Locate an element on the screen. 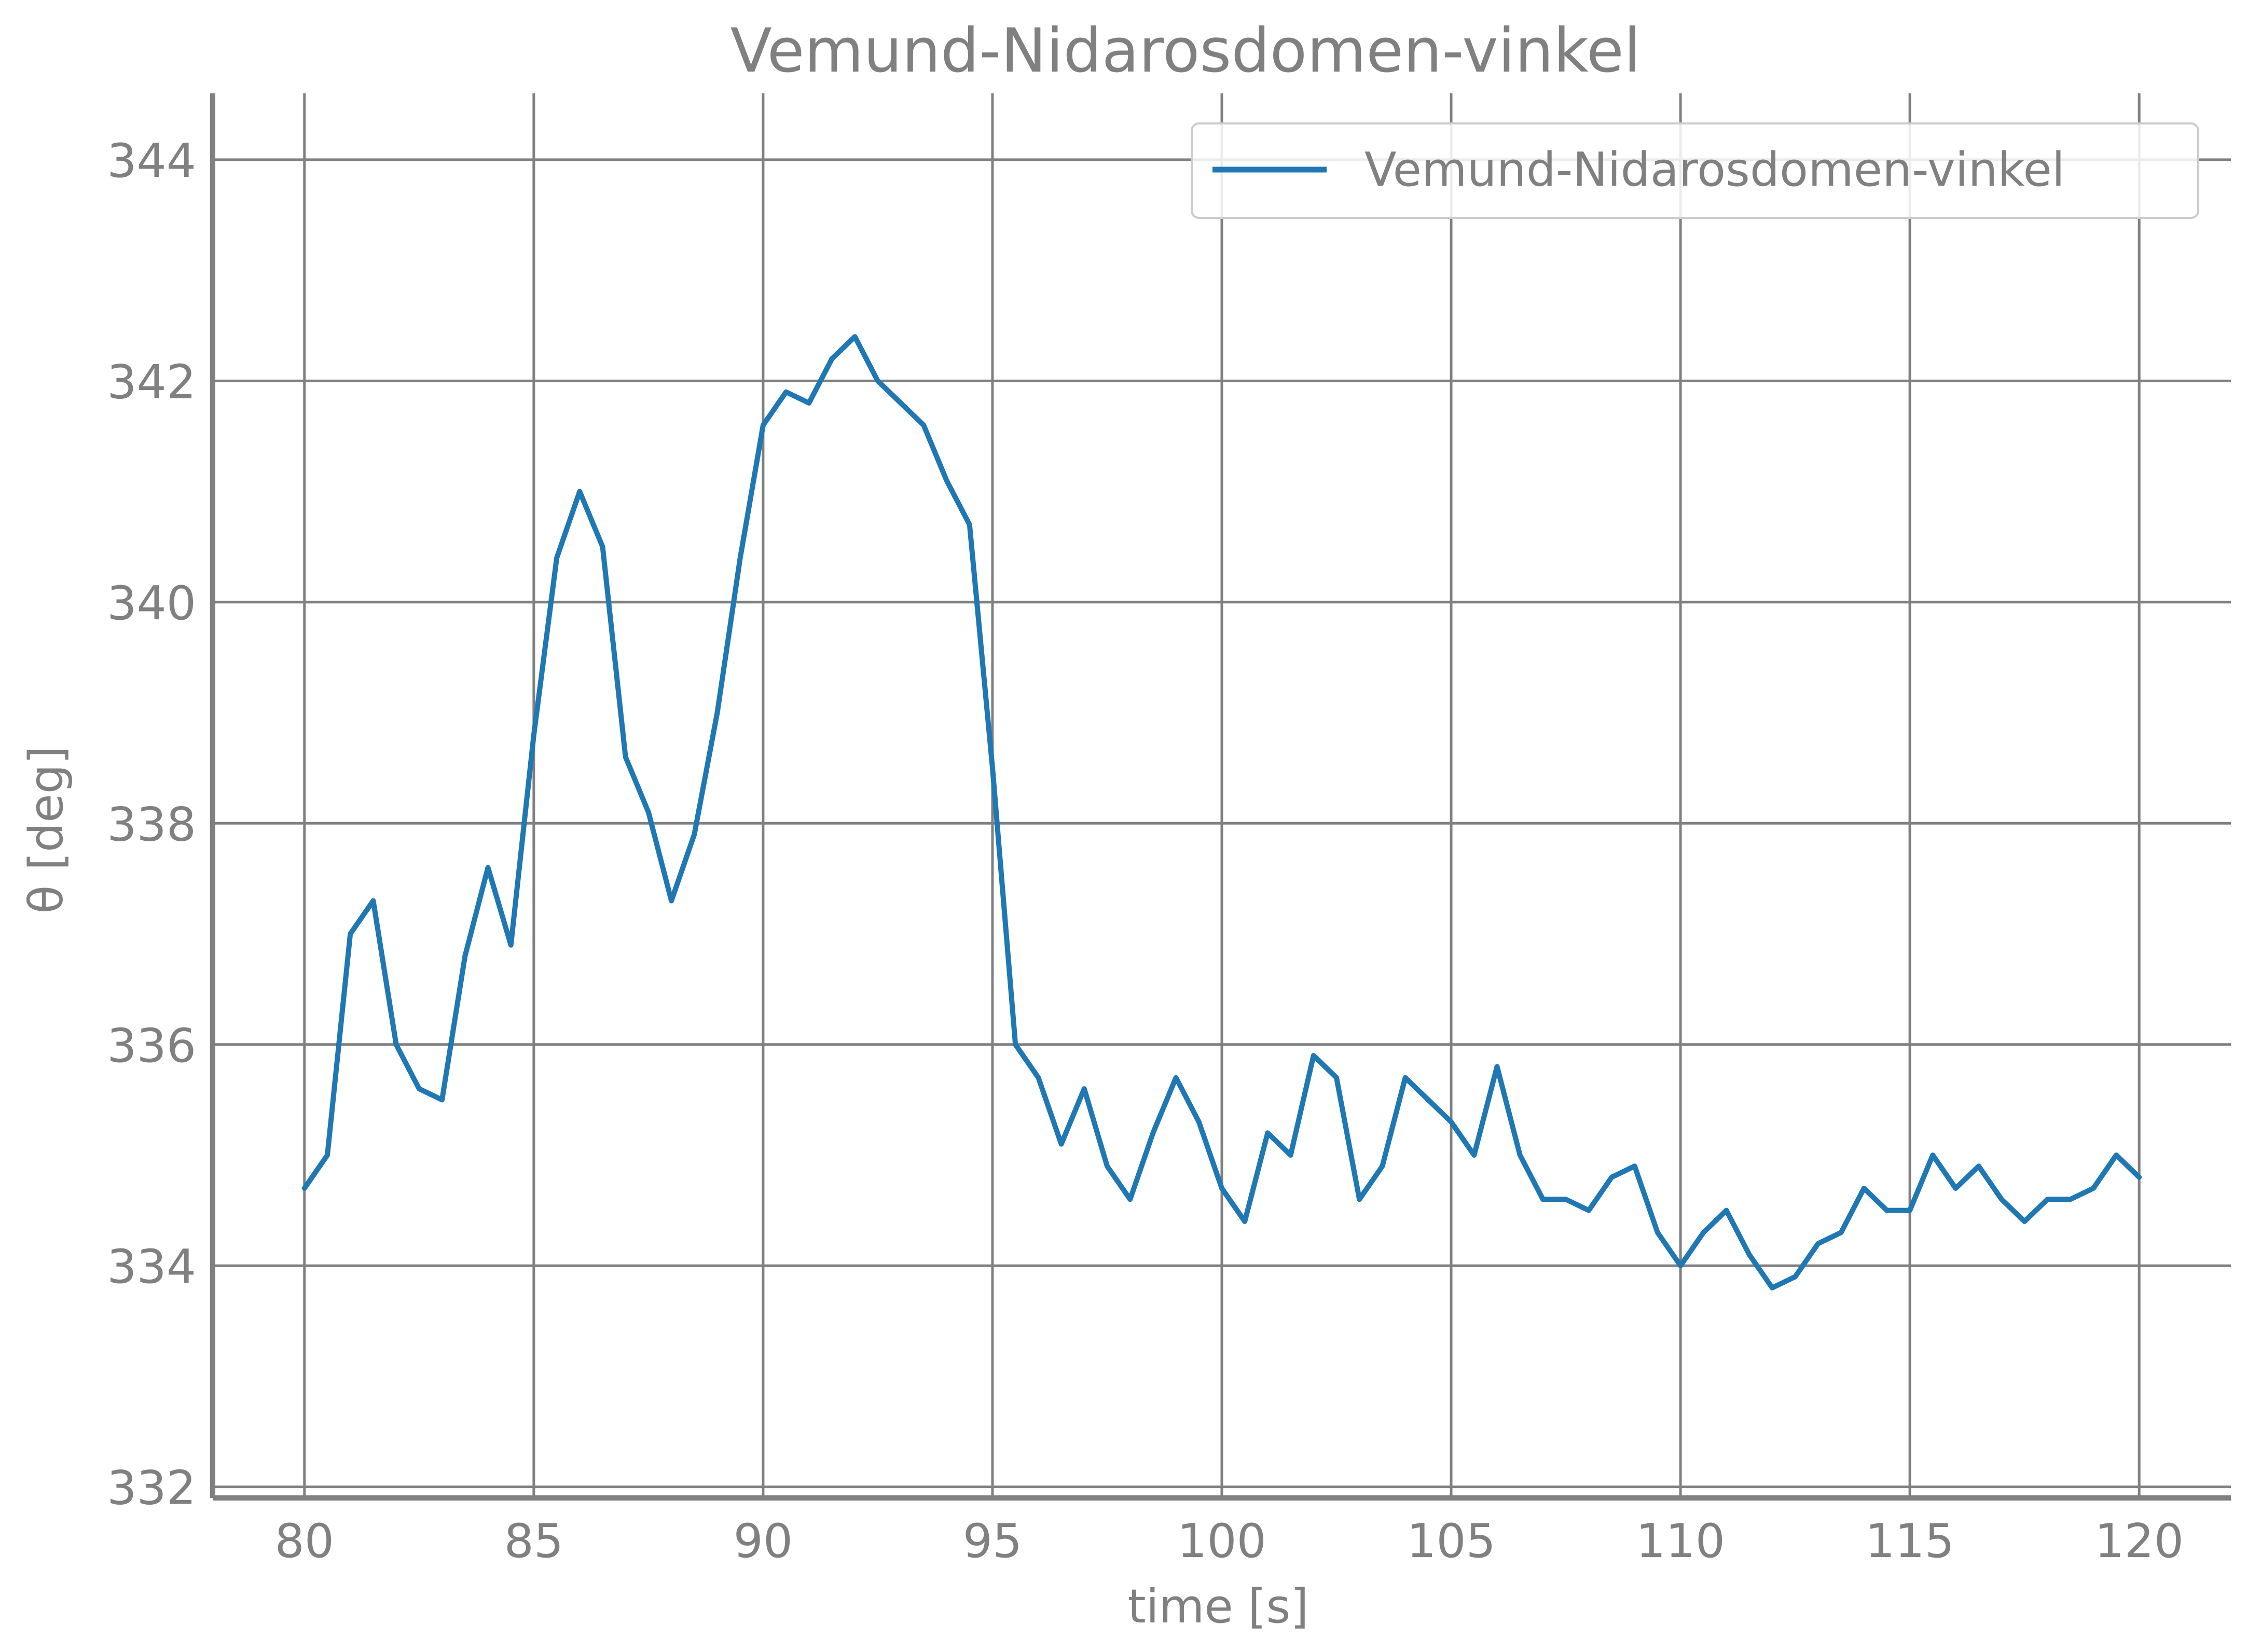 Image resolution: width=2247 pixels, height=1652 pixels. x-axis-ticks: 80 85 90 95 100 105 110 115 120 is located at coordinates (1229, 1541).